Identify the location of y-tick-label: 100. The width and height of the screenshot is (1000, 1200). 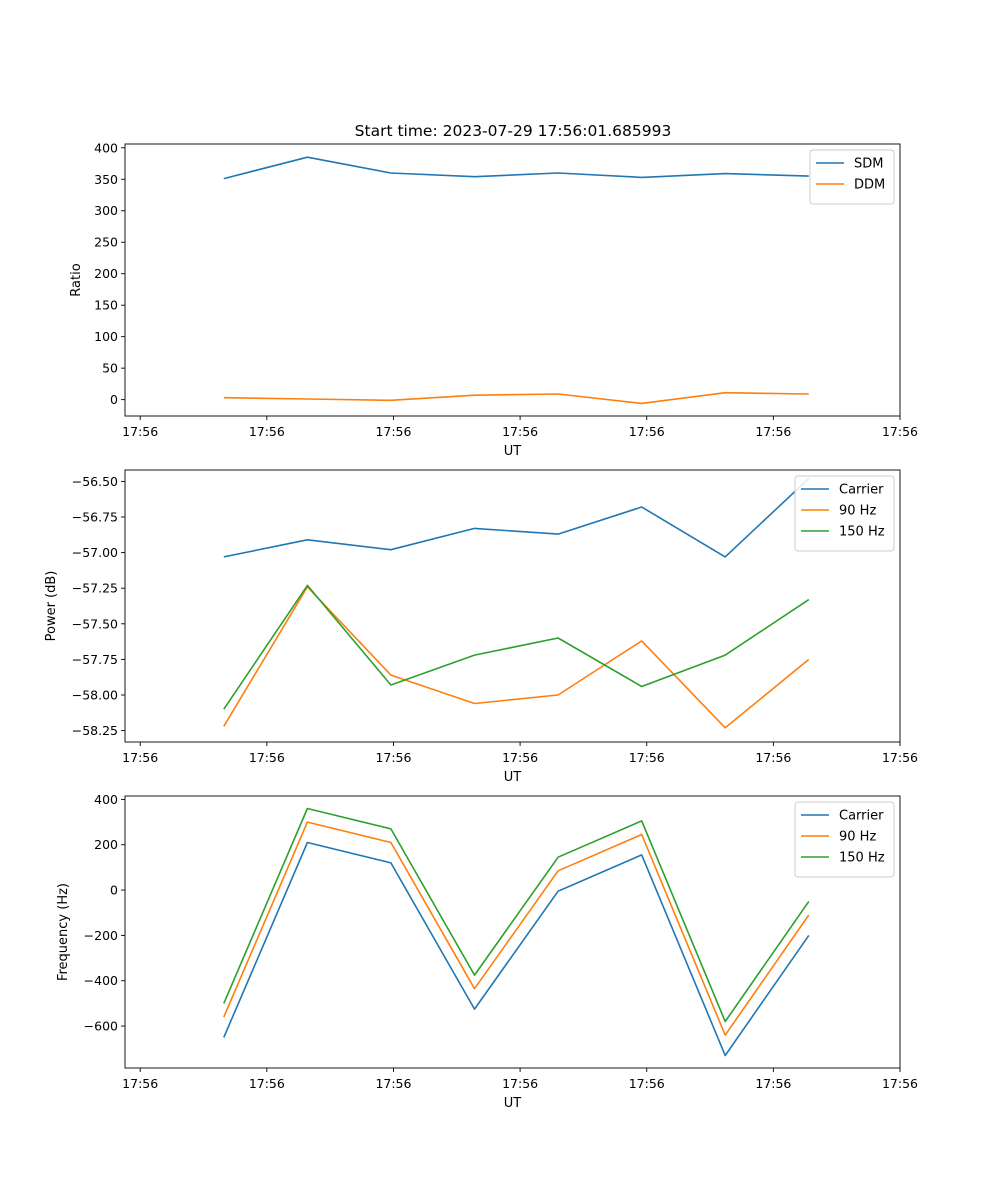
(106, 336).